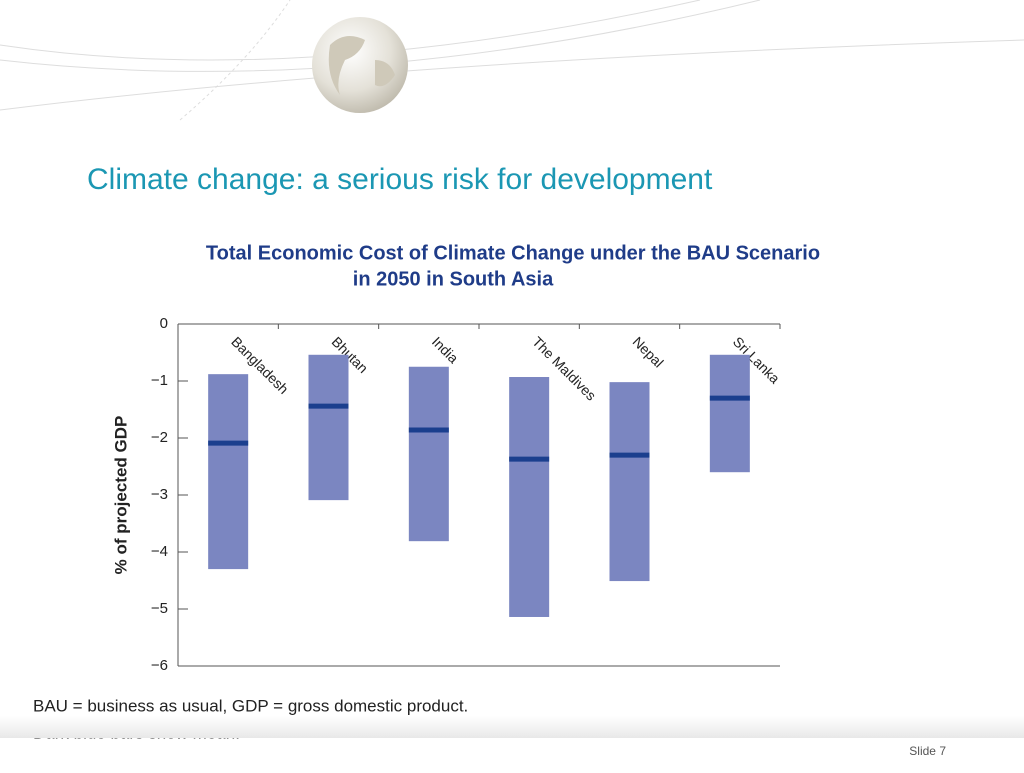 The image size is (1024, 773). I want to click on y-tick-label: −5, so click(159, 608).